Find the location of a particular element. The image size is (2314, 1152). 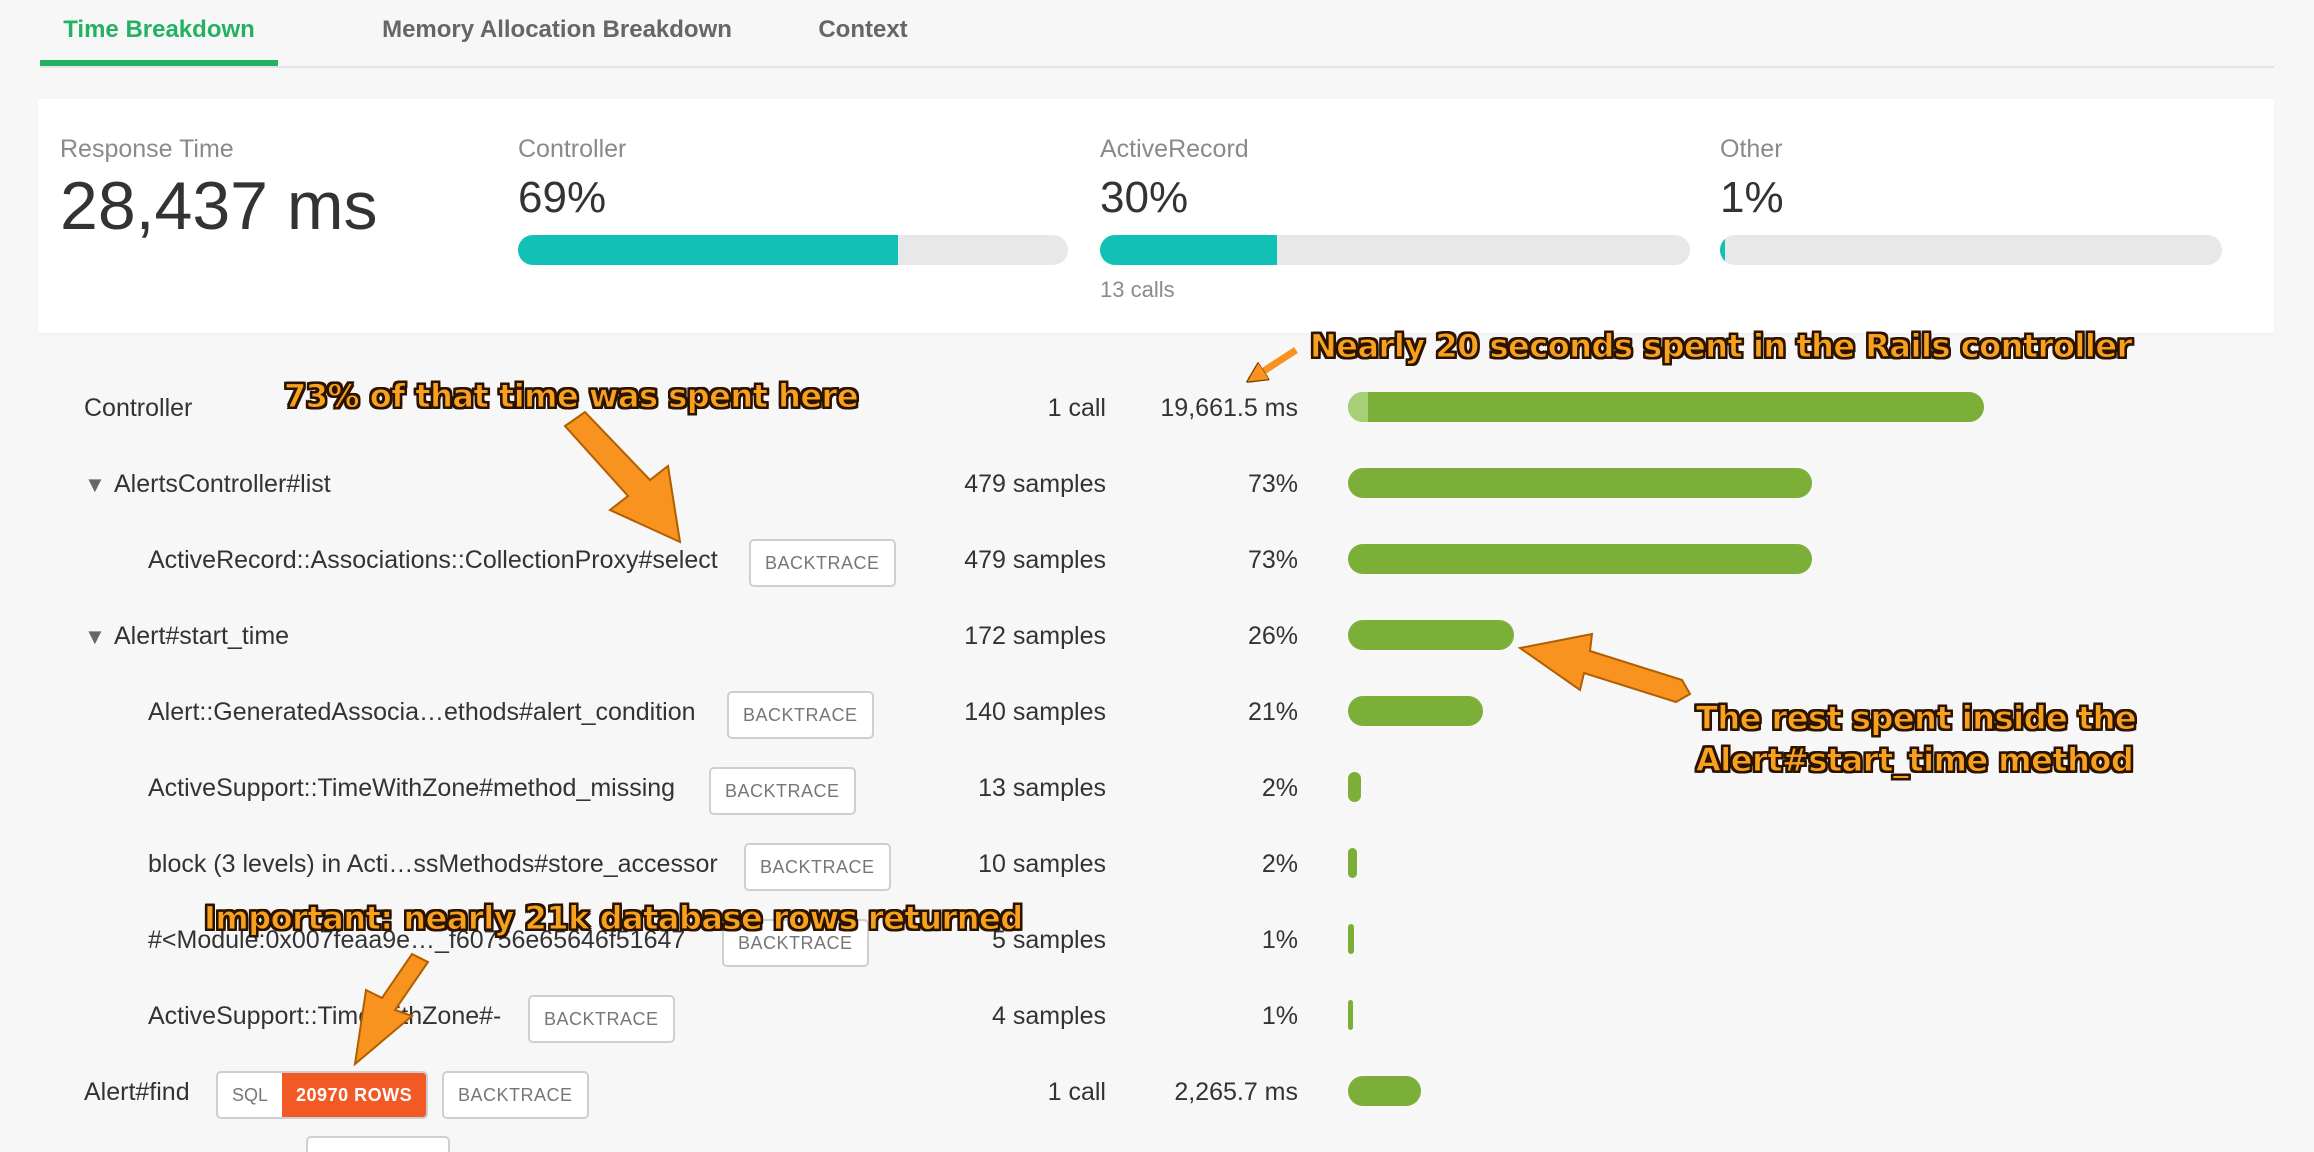

controller-bar-fill is located at coordinates (708, 250).